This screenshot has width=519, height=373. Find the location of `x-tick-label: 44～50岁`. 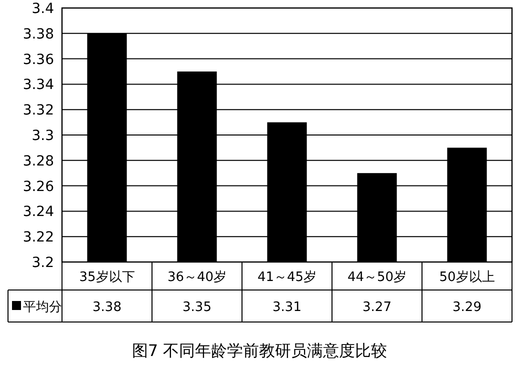

x-tick-label: 44～50岁 is located at coordinates (377, 277).